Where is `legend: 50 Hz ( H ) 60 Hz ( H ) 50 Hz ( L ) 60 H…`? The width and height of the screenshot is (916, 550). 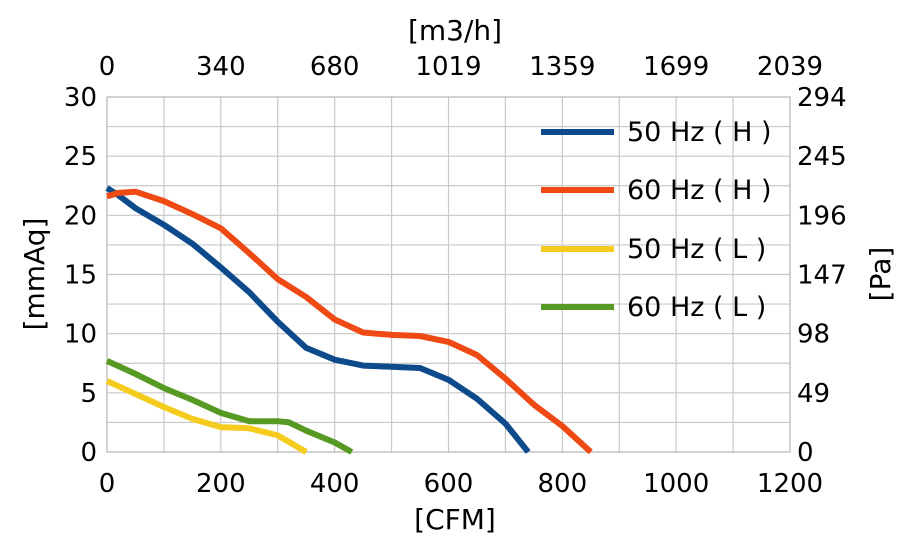
legend: 50 Hz ( H ) 60 Hz ( H ) 50 Hz ( L ) 60 H… is located at coordinates (656, 220).